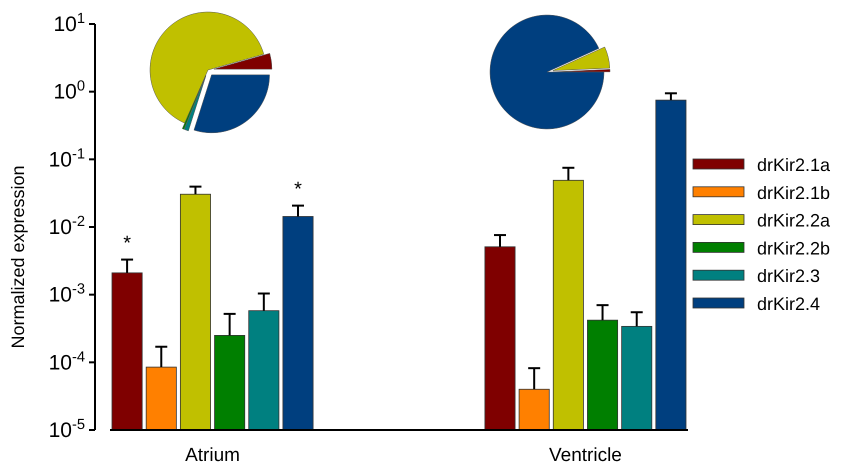 The height and width of the screenshot is (467, 848). What do you see at coordinates (66, 429) in the screenshot?
I see `y-tick-label: 10$^{-5}$` at bounding box center [66, 429].